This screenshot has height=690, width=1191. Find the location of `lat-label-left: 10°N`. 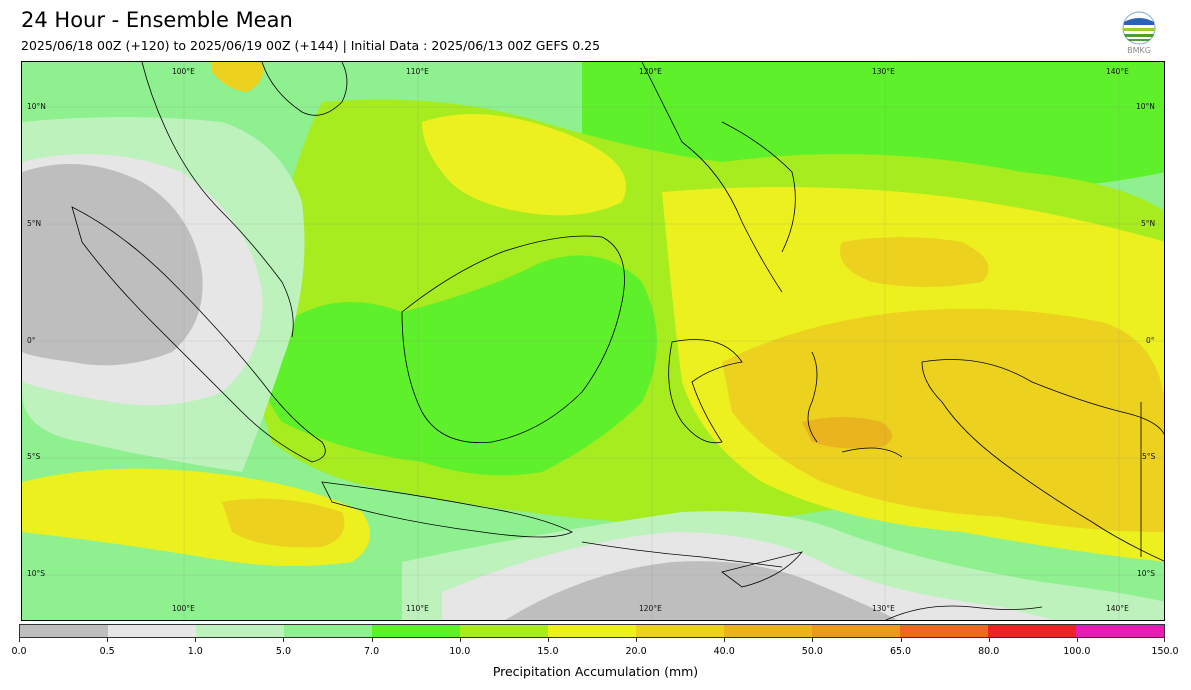

lat-label-left: 10°N is located at coordinates (36, 106).